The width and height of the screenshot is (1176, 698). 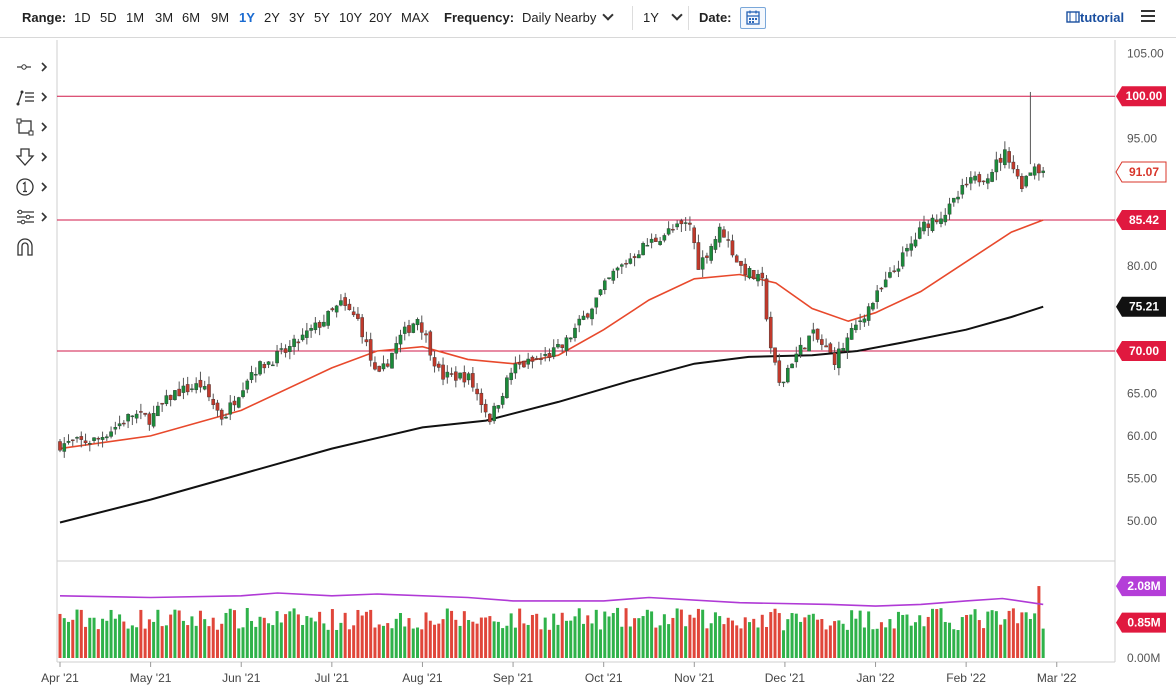 What do you see at coordinates (322, 17) in the screenshot?
I see `range-button-5y: 5Y` at bounding box center [322, 17].